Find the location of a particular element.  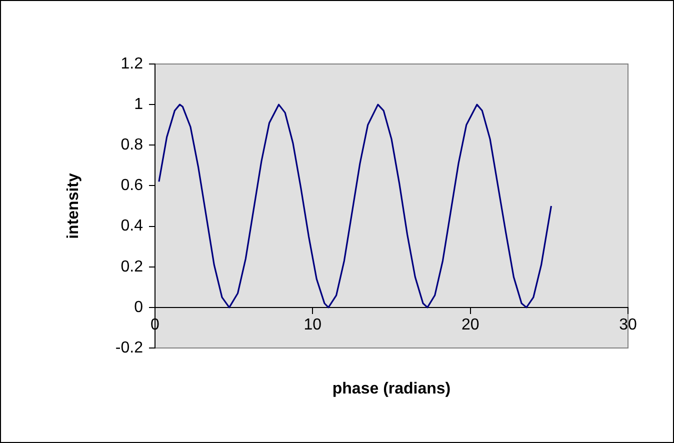

y-tick-label: 0 is located at coordinates (139, 307).